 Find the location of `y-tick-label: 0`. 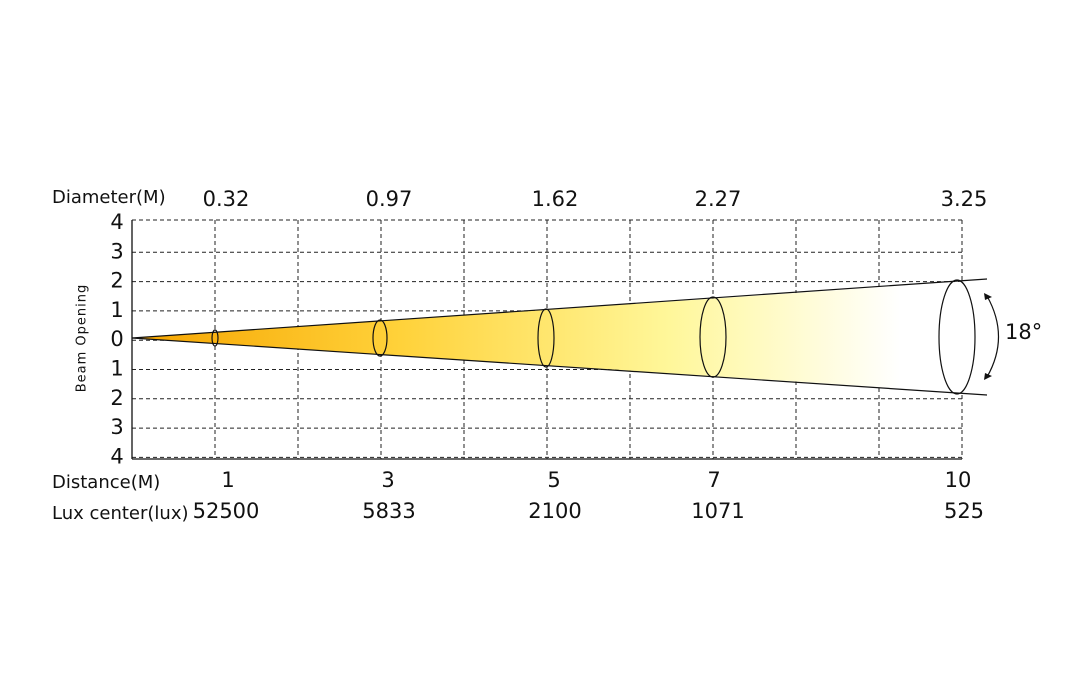

y-tick-label: 0 is located at coordinates (116, 339).